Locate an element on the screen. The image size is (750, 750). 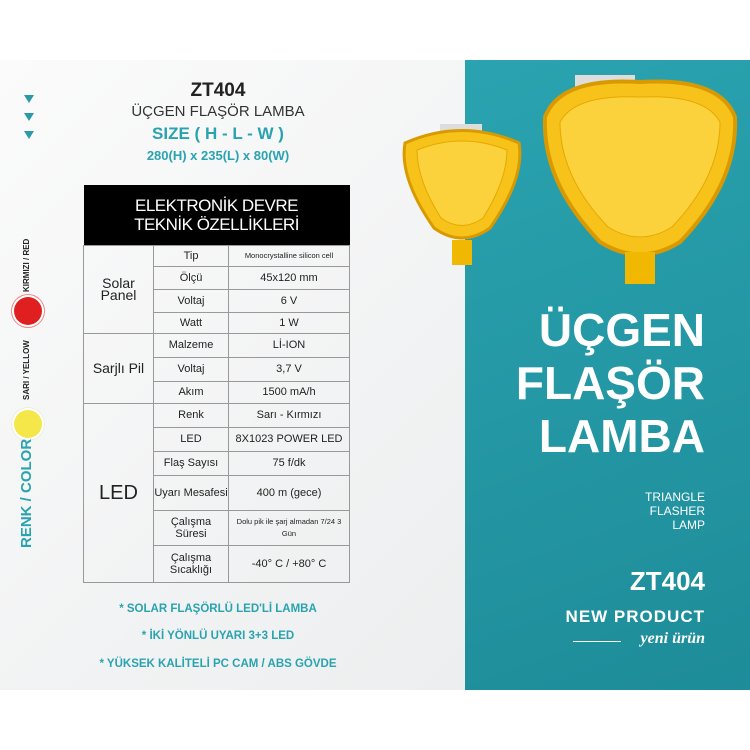
spec-value: 1500 mA/h is located at coordinates (289, 392).